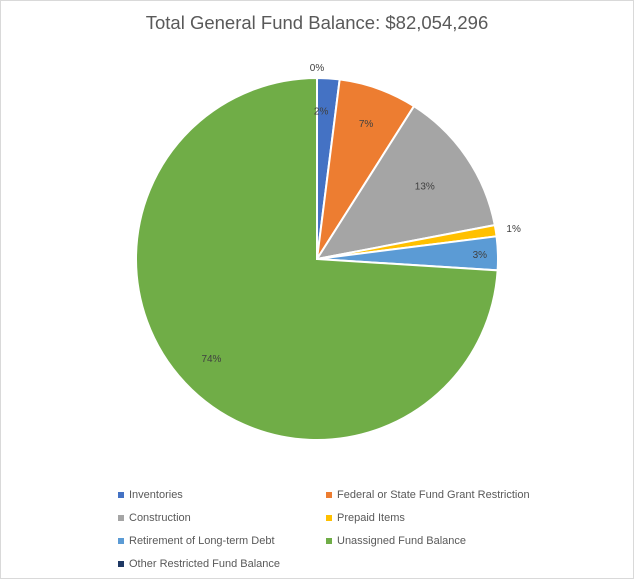 This screenshot has height=579, width=634. Describe the element at coordinates (405, 182) in the screenshot. I see `pie-slice-construction` at that location.